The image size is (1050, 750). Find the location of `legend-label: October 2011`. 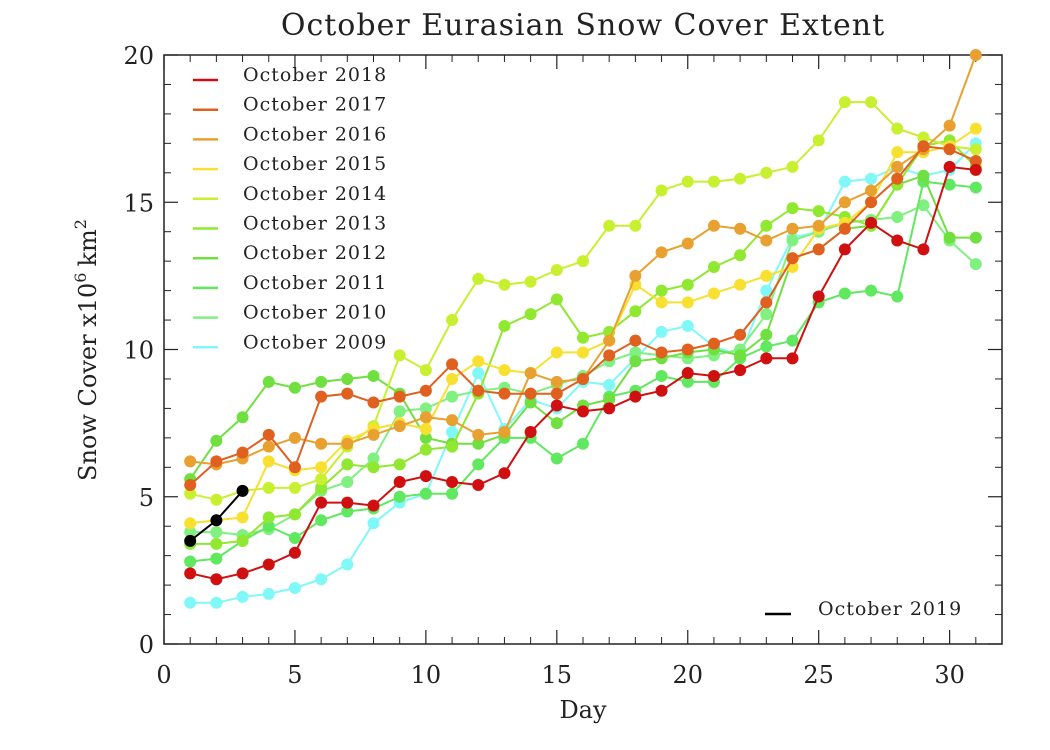

legend-label: October 2011 is located at coordinates (315, 283).